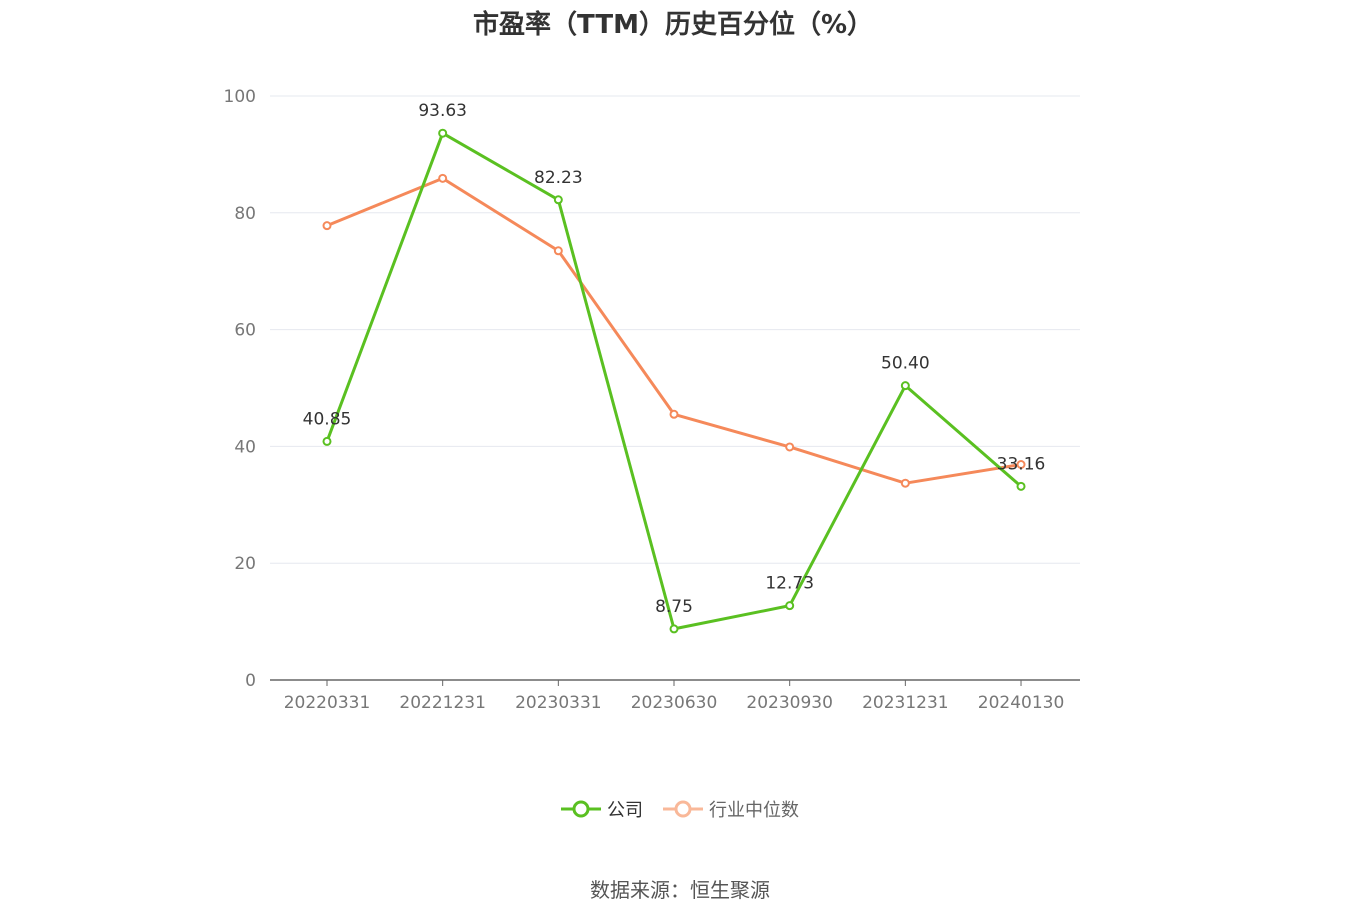 The height and width of the screenshot is (920, 1360). I want to click on x-tick-label: 20231231, so click(905, 703).